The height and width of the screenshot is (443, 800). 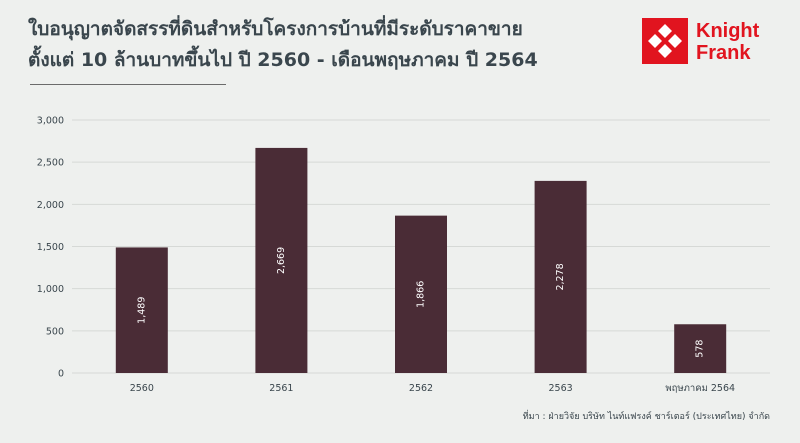 I want to click on logo-text-knight: Knight, so click(x=728, y=31).